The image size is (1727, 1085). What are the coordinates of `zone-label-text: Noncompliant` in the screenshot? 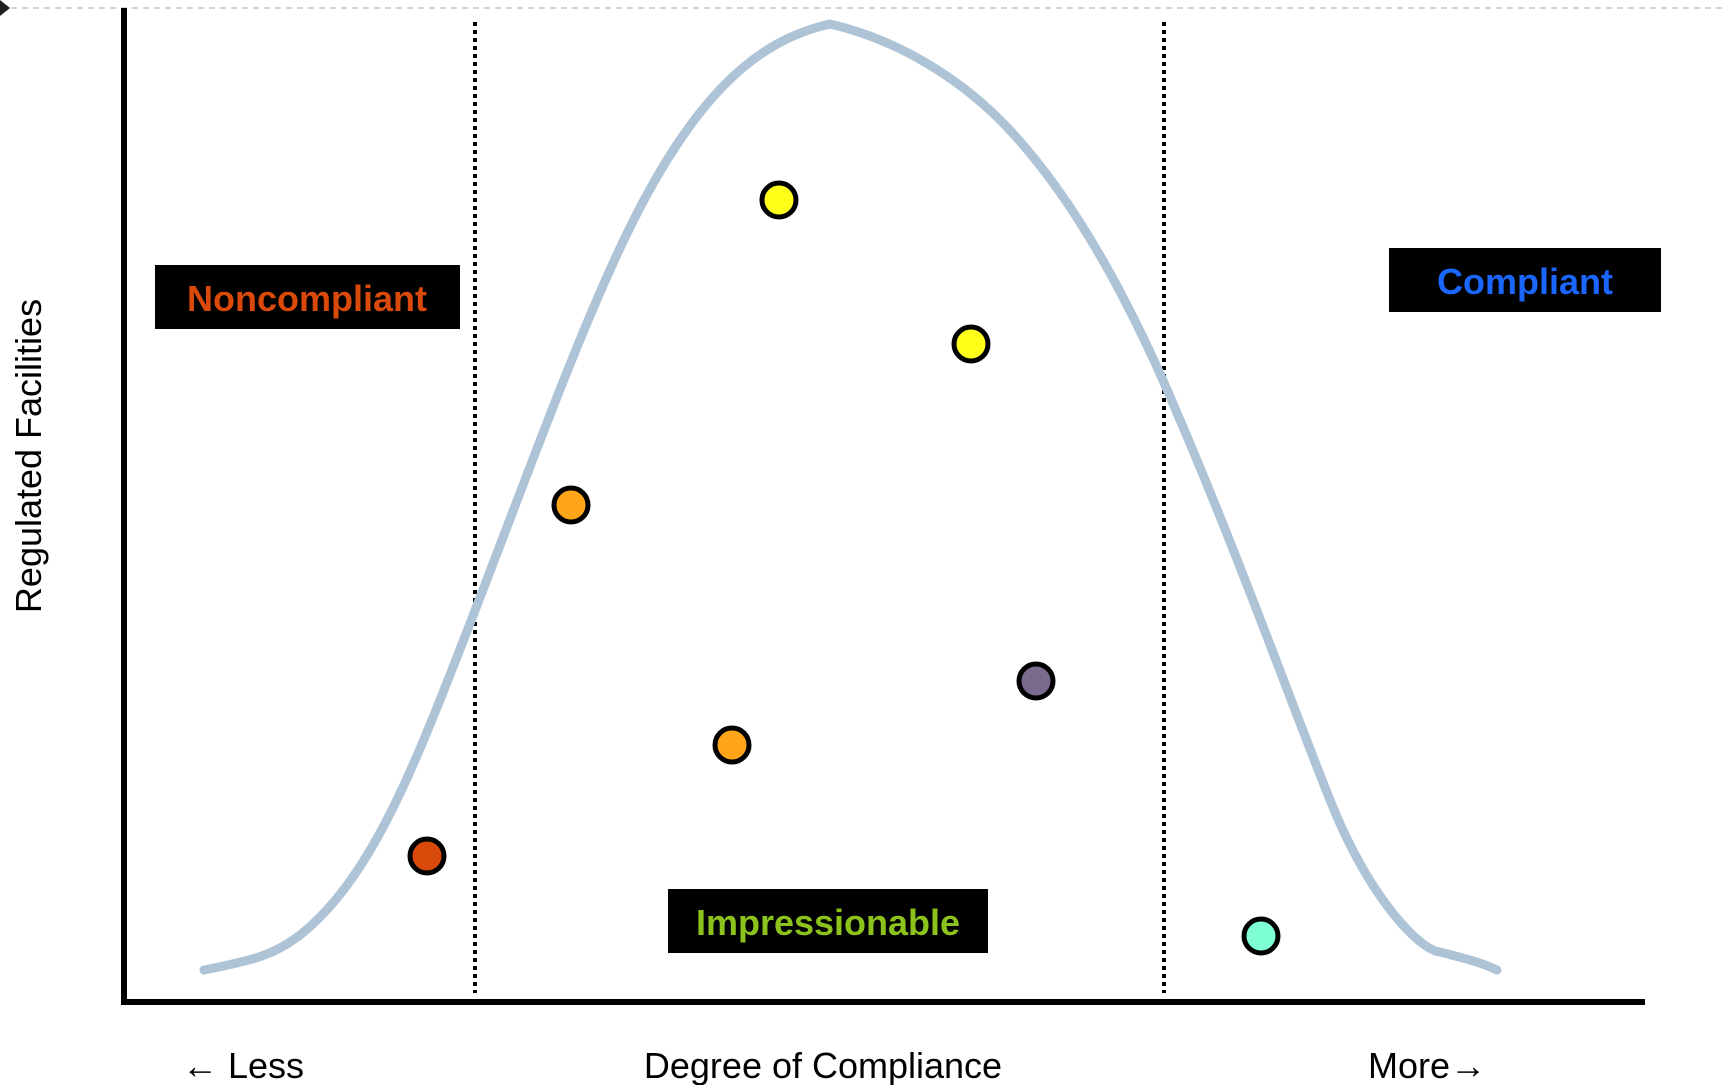 It's located at (307, 298).